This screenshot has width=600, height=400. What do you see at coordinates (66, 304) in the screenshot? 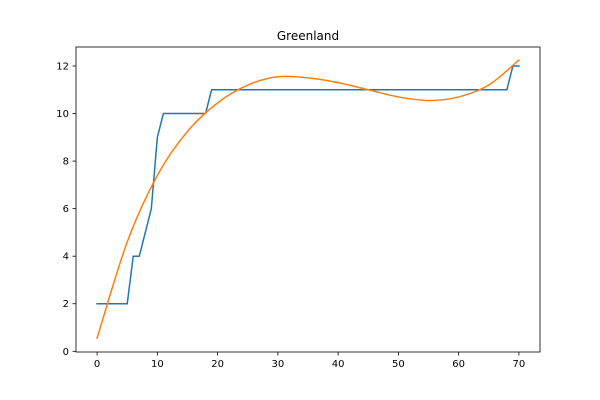
I see `y-tick-label: 2` at bounding box center [66, 304].